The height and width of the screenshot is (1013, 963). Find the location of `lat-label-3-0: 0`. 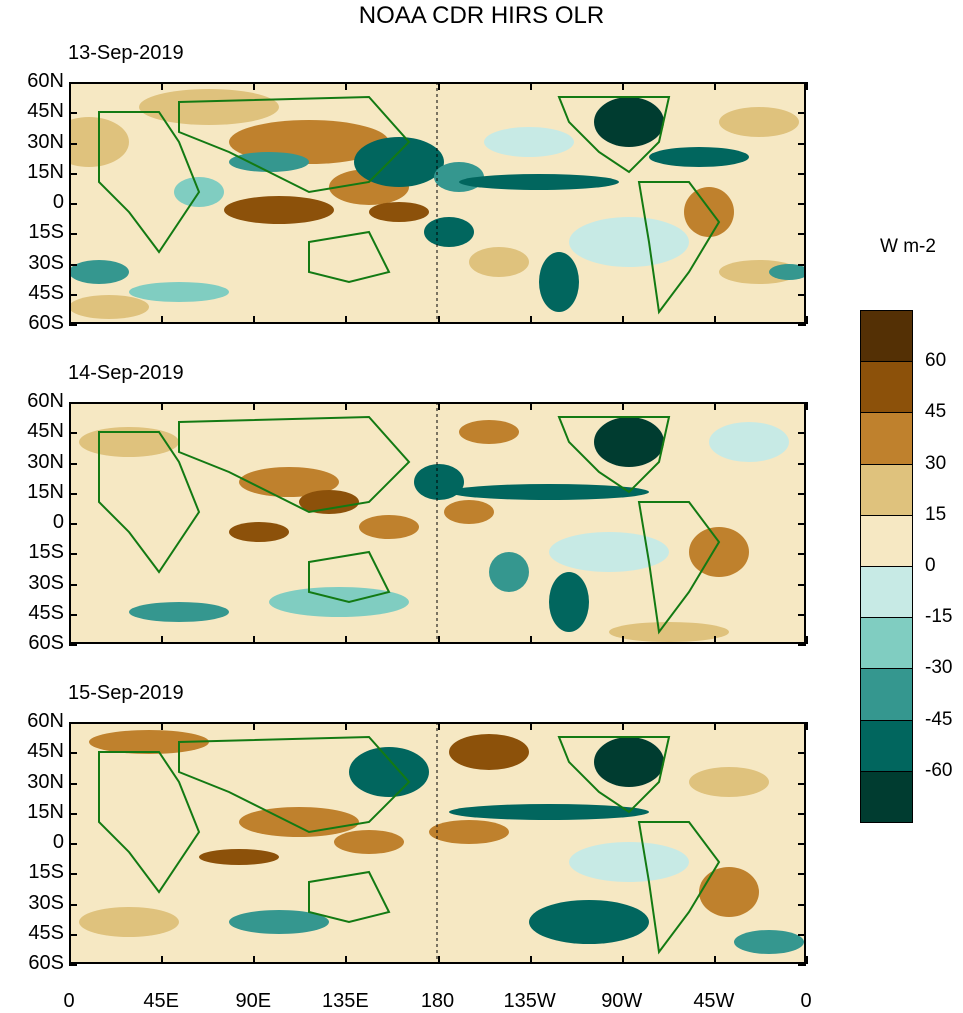

lat-label-3-0: 0 is located at coordinates (58, 842).